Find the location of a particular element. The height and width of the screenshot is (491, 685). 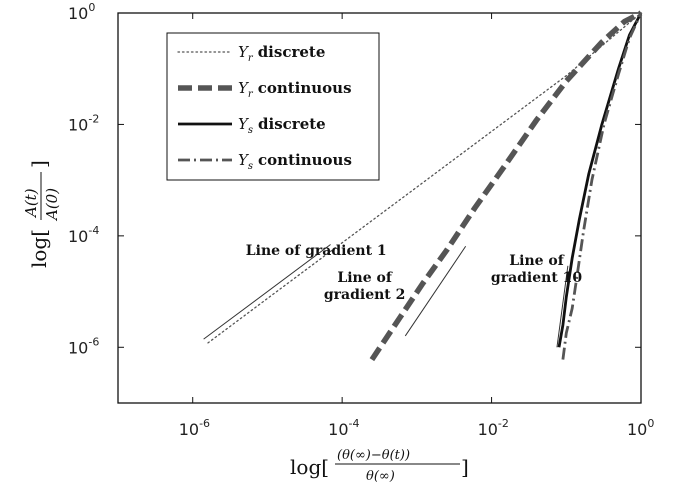

gradient-1-reference-line is located at coordinates (267, 292).